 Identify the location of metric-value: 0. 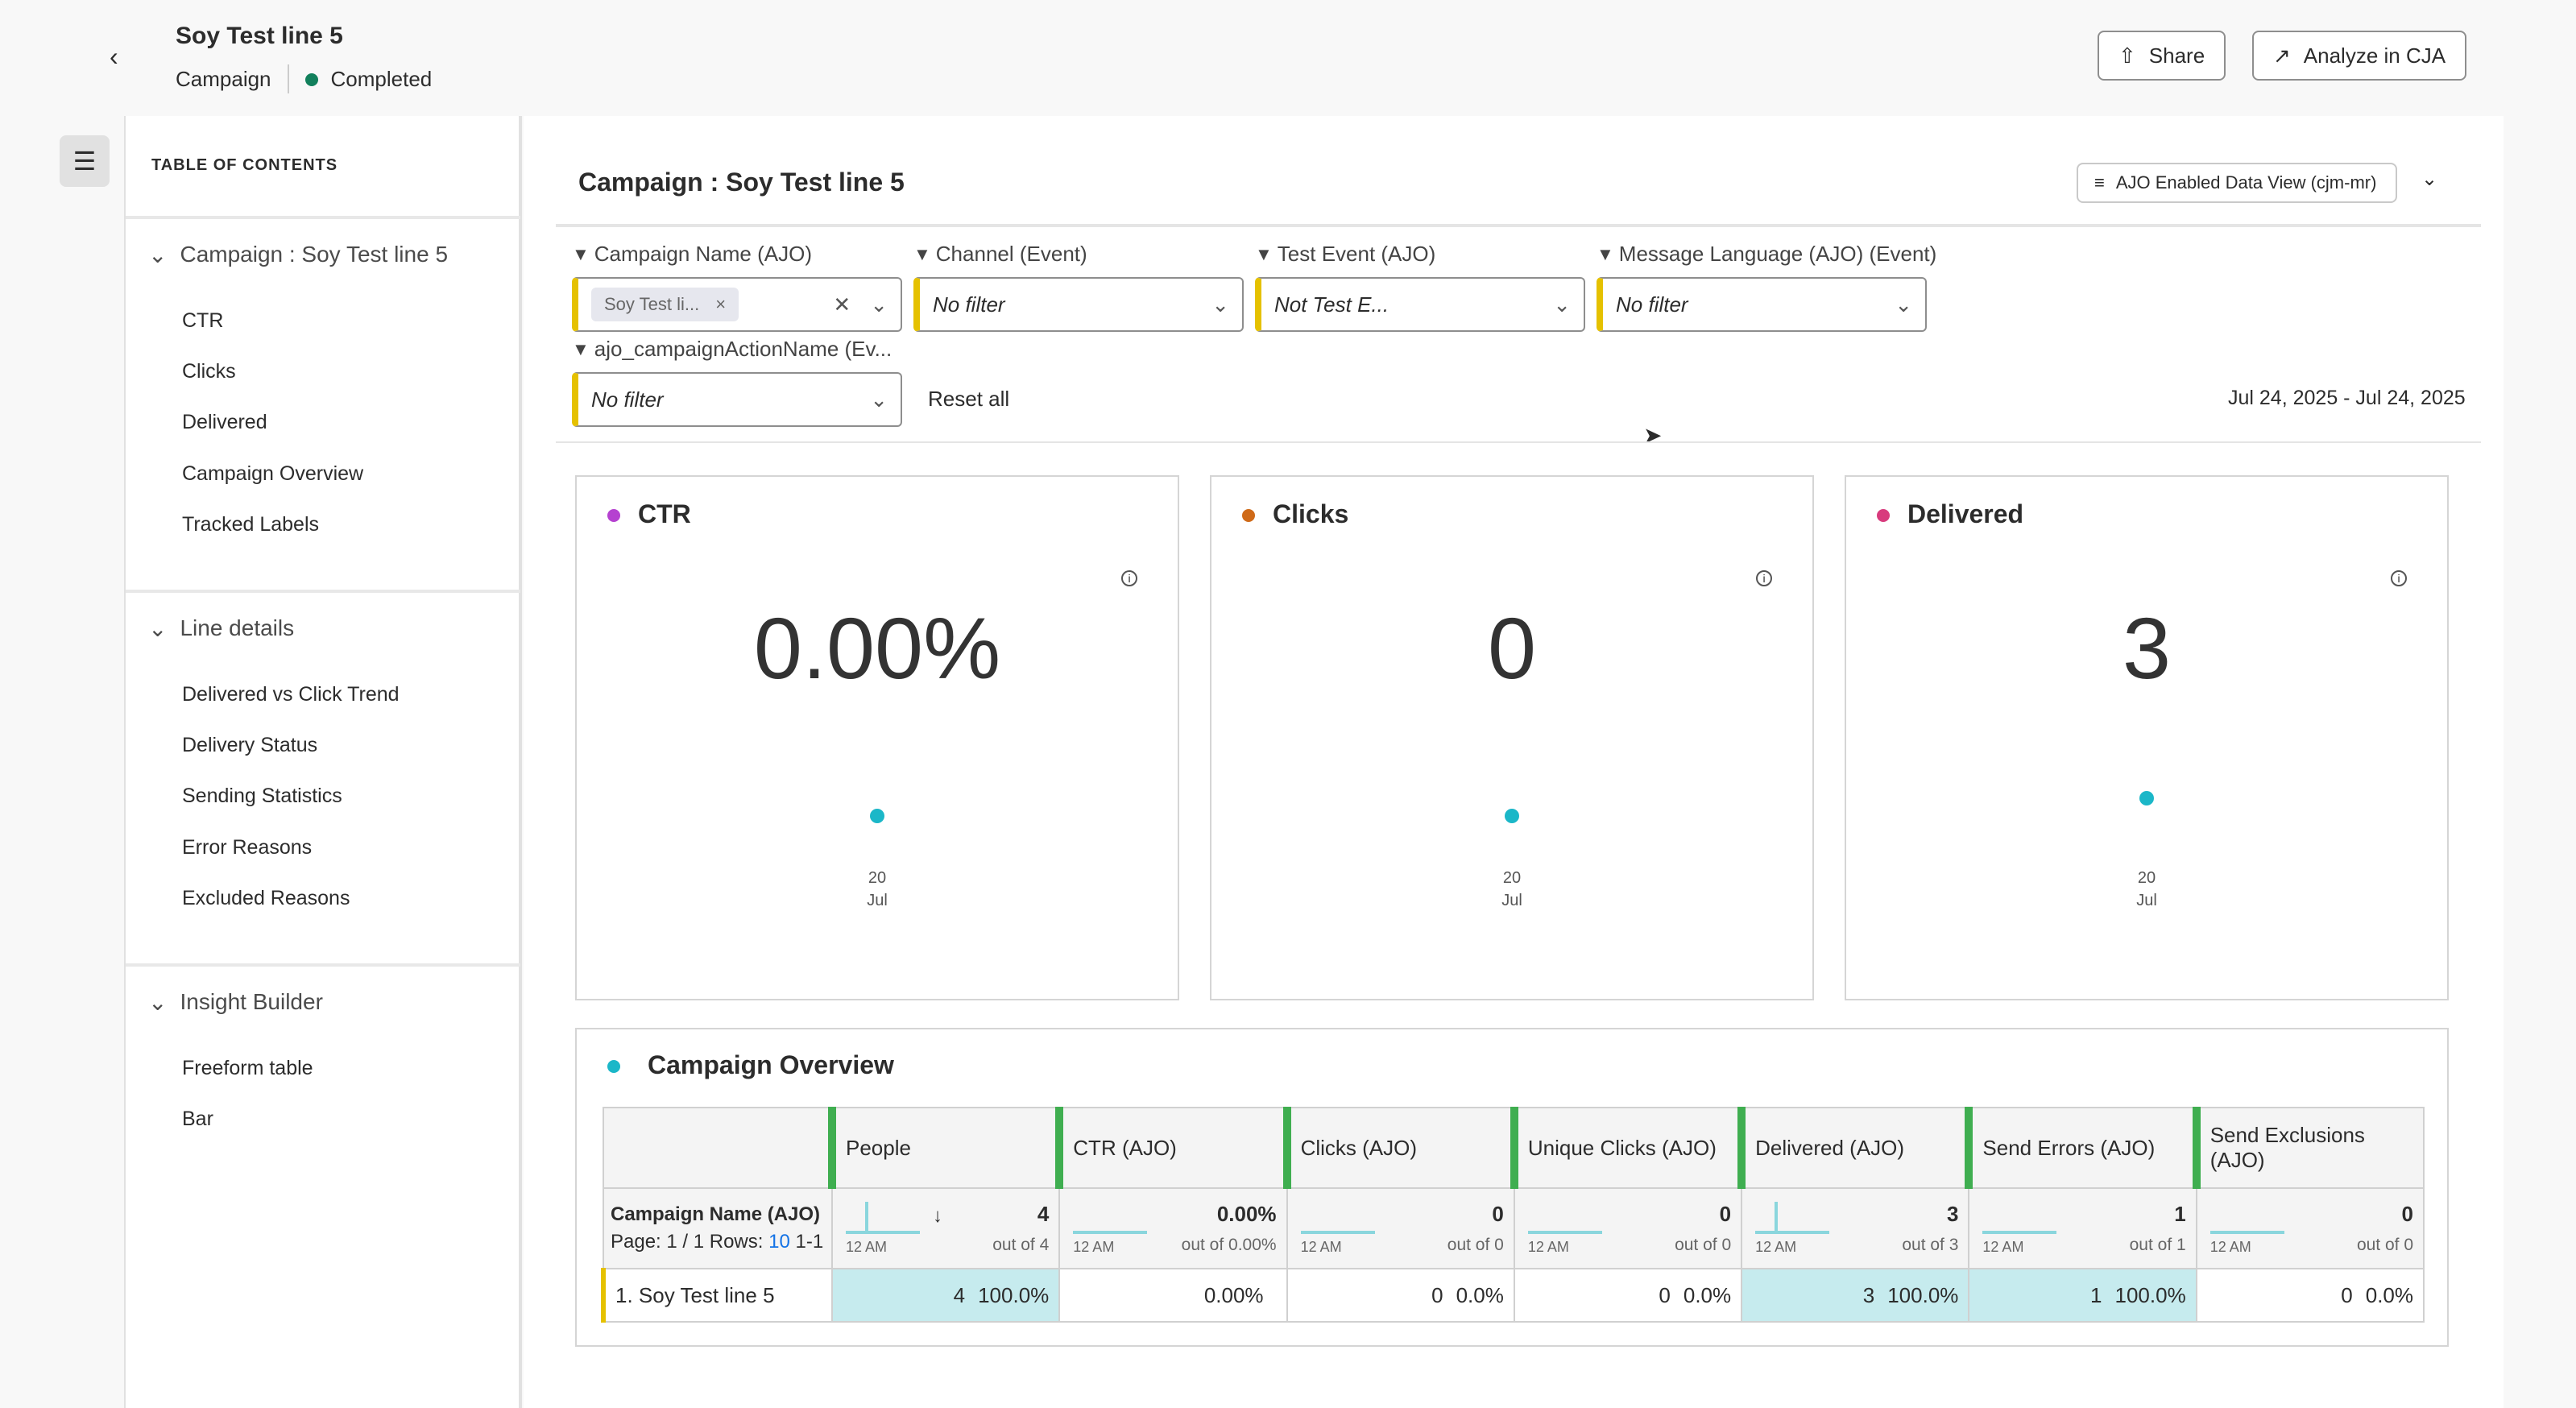
(1512, 648).